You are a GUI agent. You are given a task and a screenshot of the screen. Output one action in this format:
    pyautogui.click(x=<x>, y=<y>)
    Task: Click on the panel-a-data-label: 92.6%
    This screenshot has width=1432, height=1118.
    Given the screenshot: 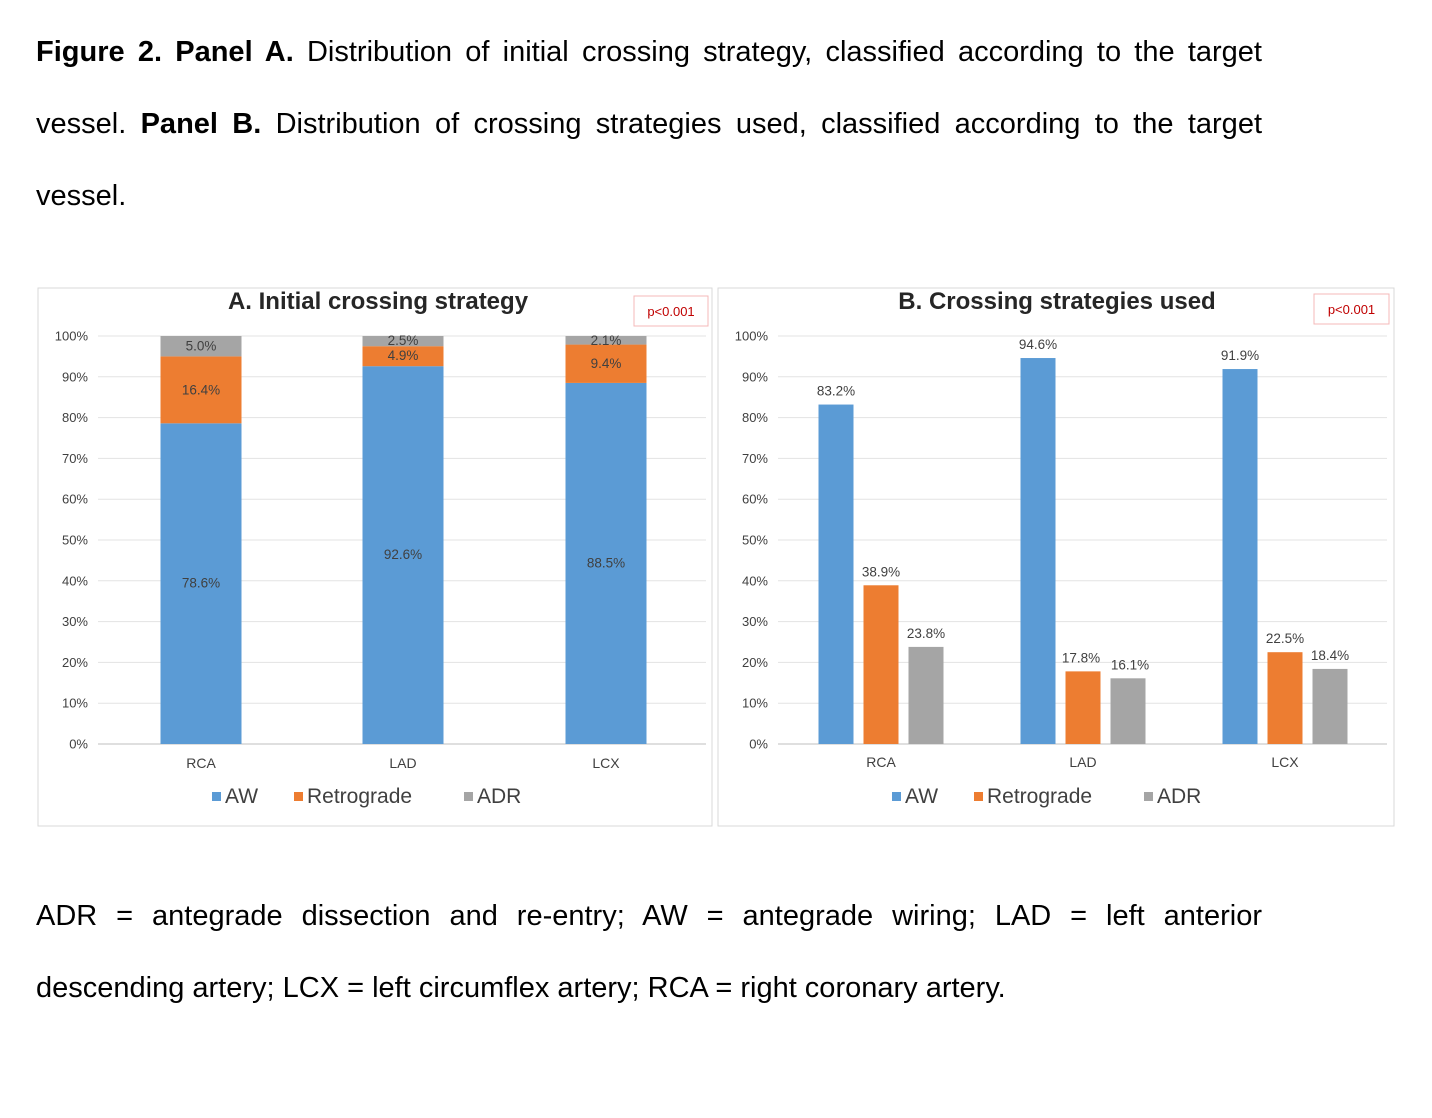 What is the action you would take?
    pyautogui.click(x=403, y=554)
    